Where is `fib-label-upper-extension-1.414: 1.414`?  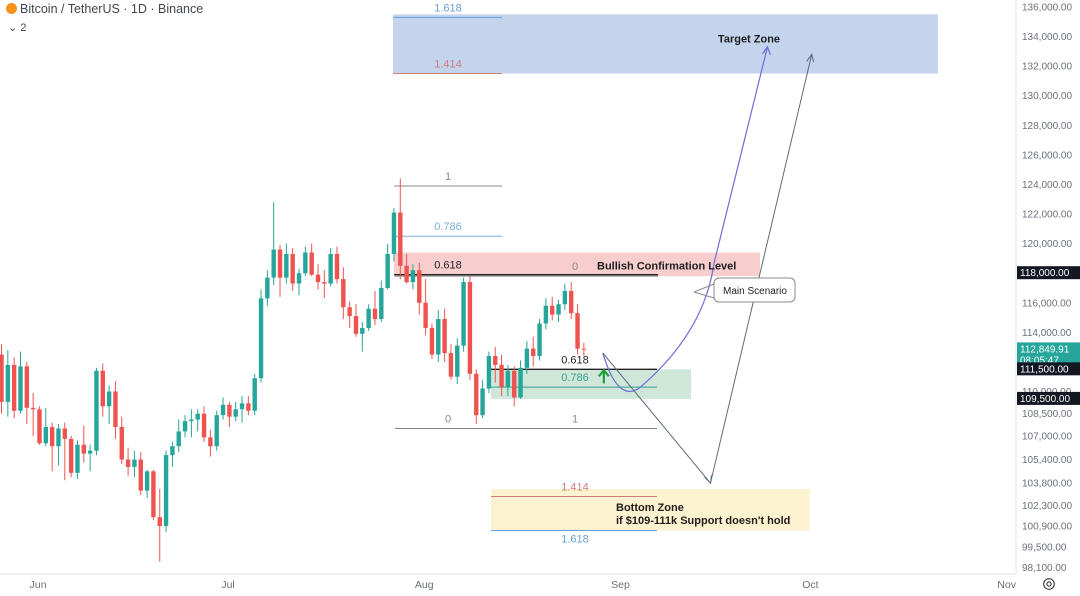 fib-label-upper-extension-1.414: 1.414 is located at coordinates (448, 65).